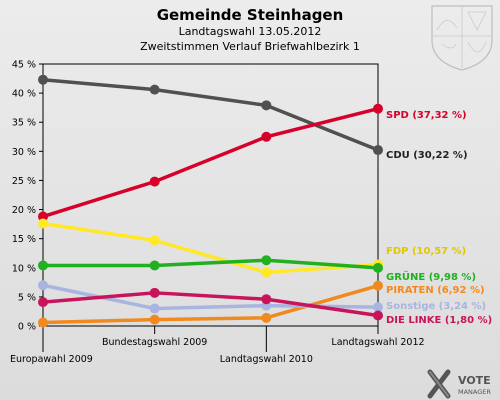  What do you see at coordinates (426, 251) in the screenshot?
I see `series-label: FDP (10,57 %)` at bounding box center [426, 251].